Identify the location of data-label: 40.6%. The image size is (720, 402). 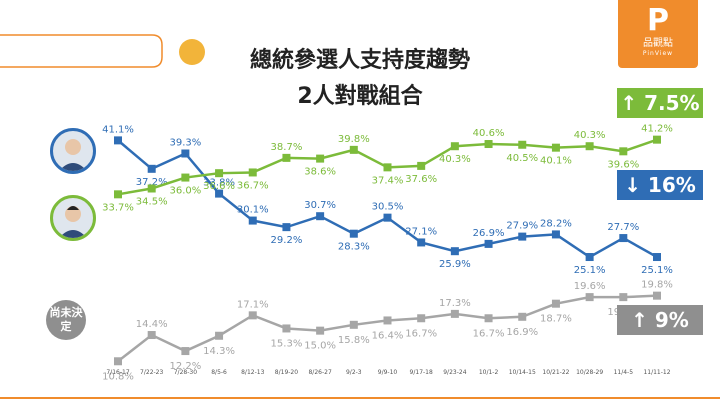
(489, 133).